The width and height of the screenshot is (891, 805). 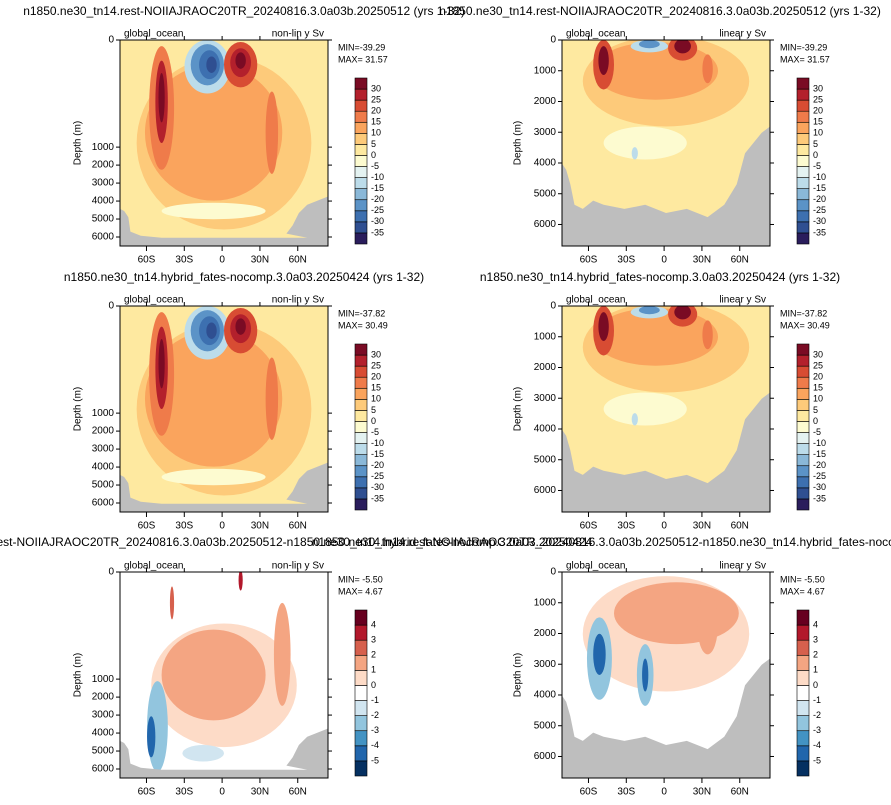 What do you see at coordinates (376, 111) in the screenshot?
I see `colorbar-label: 20` at bounding box center [376, 111].